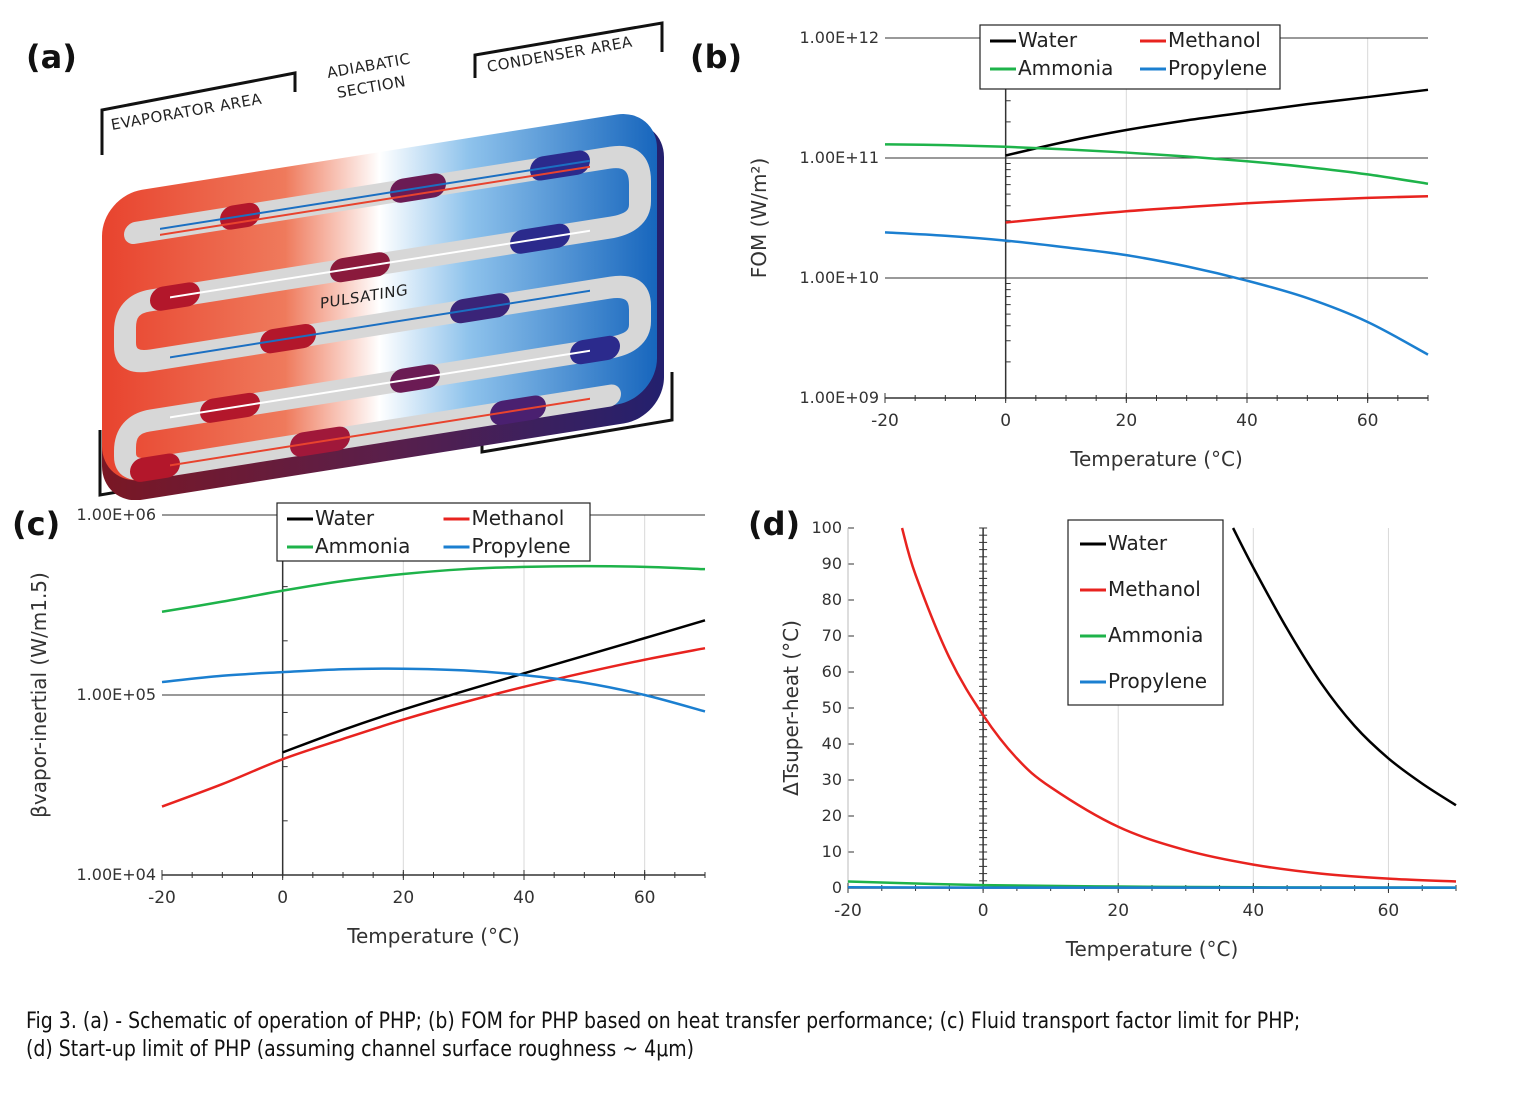 This screenshot has height=1102, width=1524. What do you see at coordinates (832, 635) in the screenshot?
I see `y-tick-label: 70` at bounding box center [832, 635].